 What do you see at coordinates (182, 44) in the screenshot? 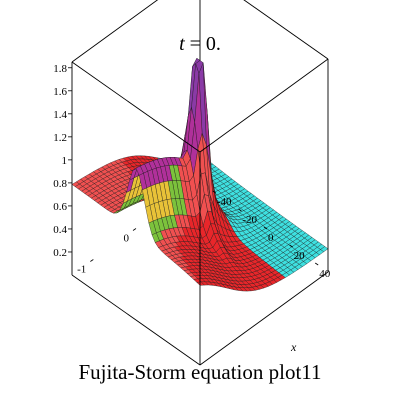
I see `title-variable: t` at bounding box center [182, 44].